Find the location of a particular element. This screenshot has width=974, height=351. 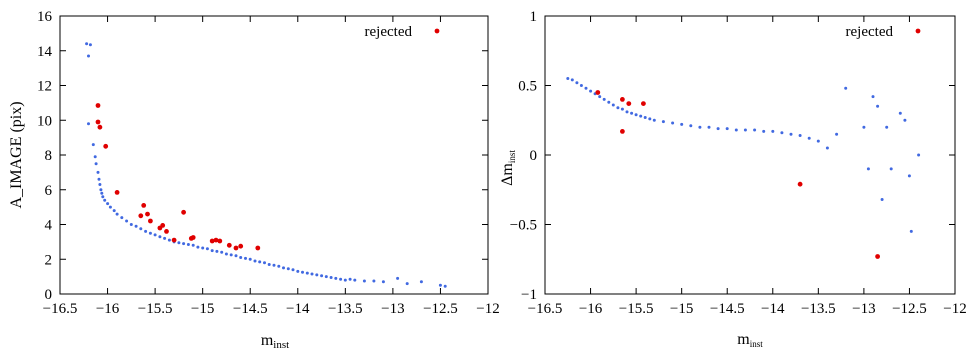

left-y-tick-label: 4 is located at coordinates (49, 226).